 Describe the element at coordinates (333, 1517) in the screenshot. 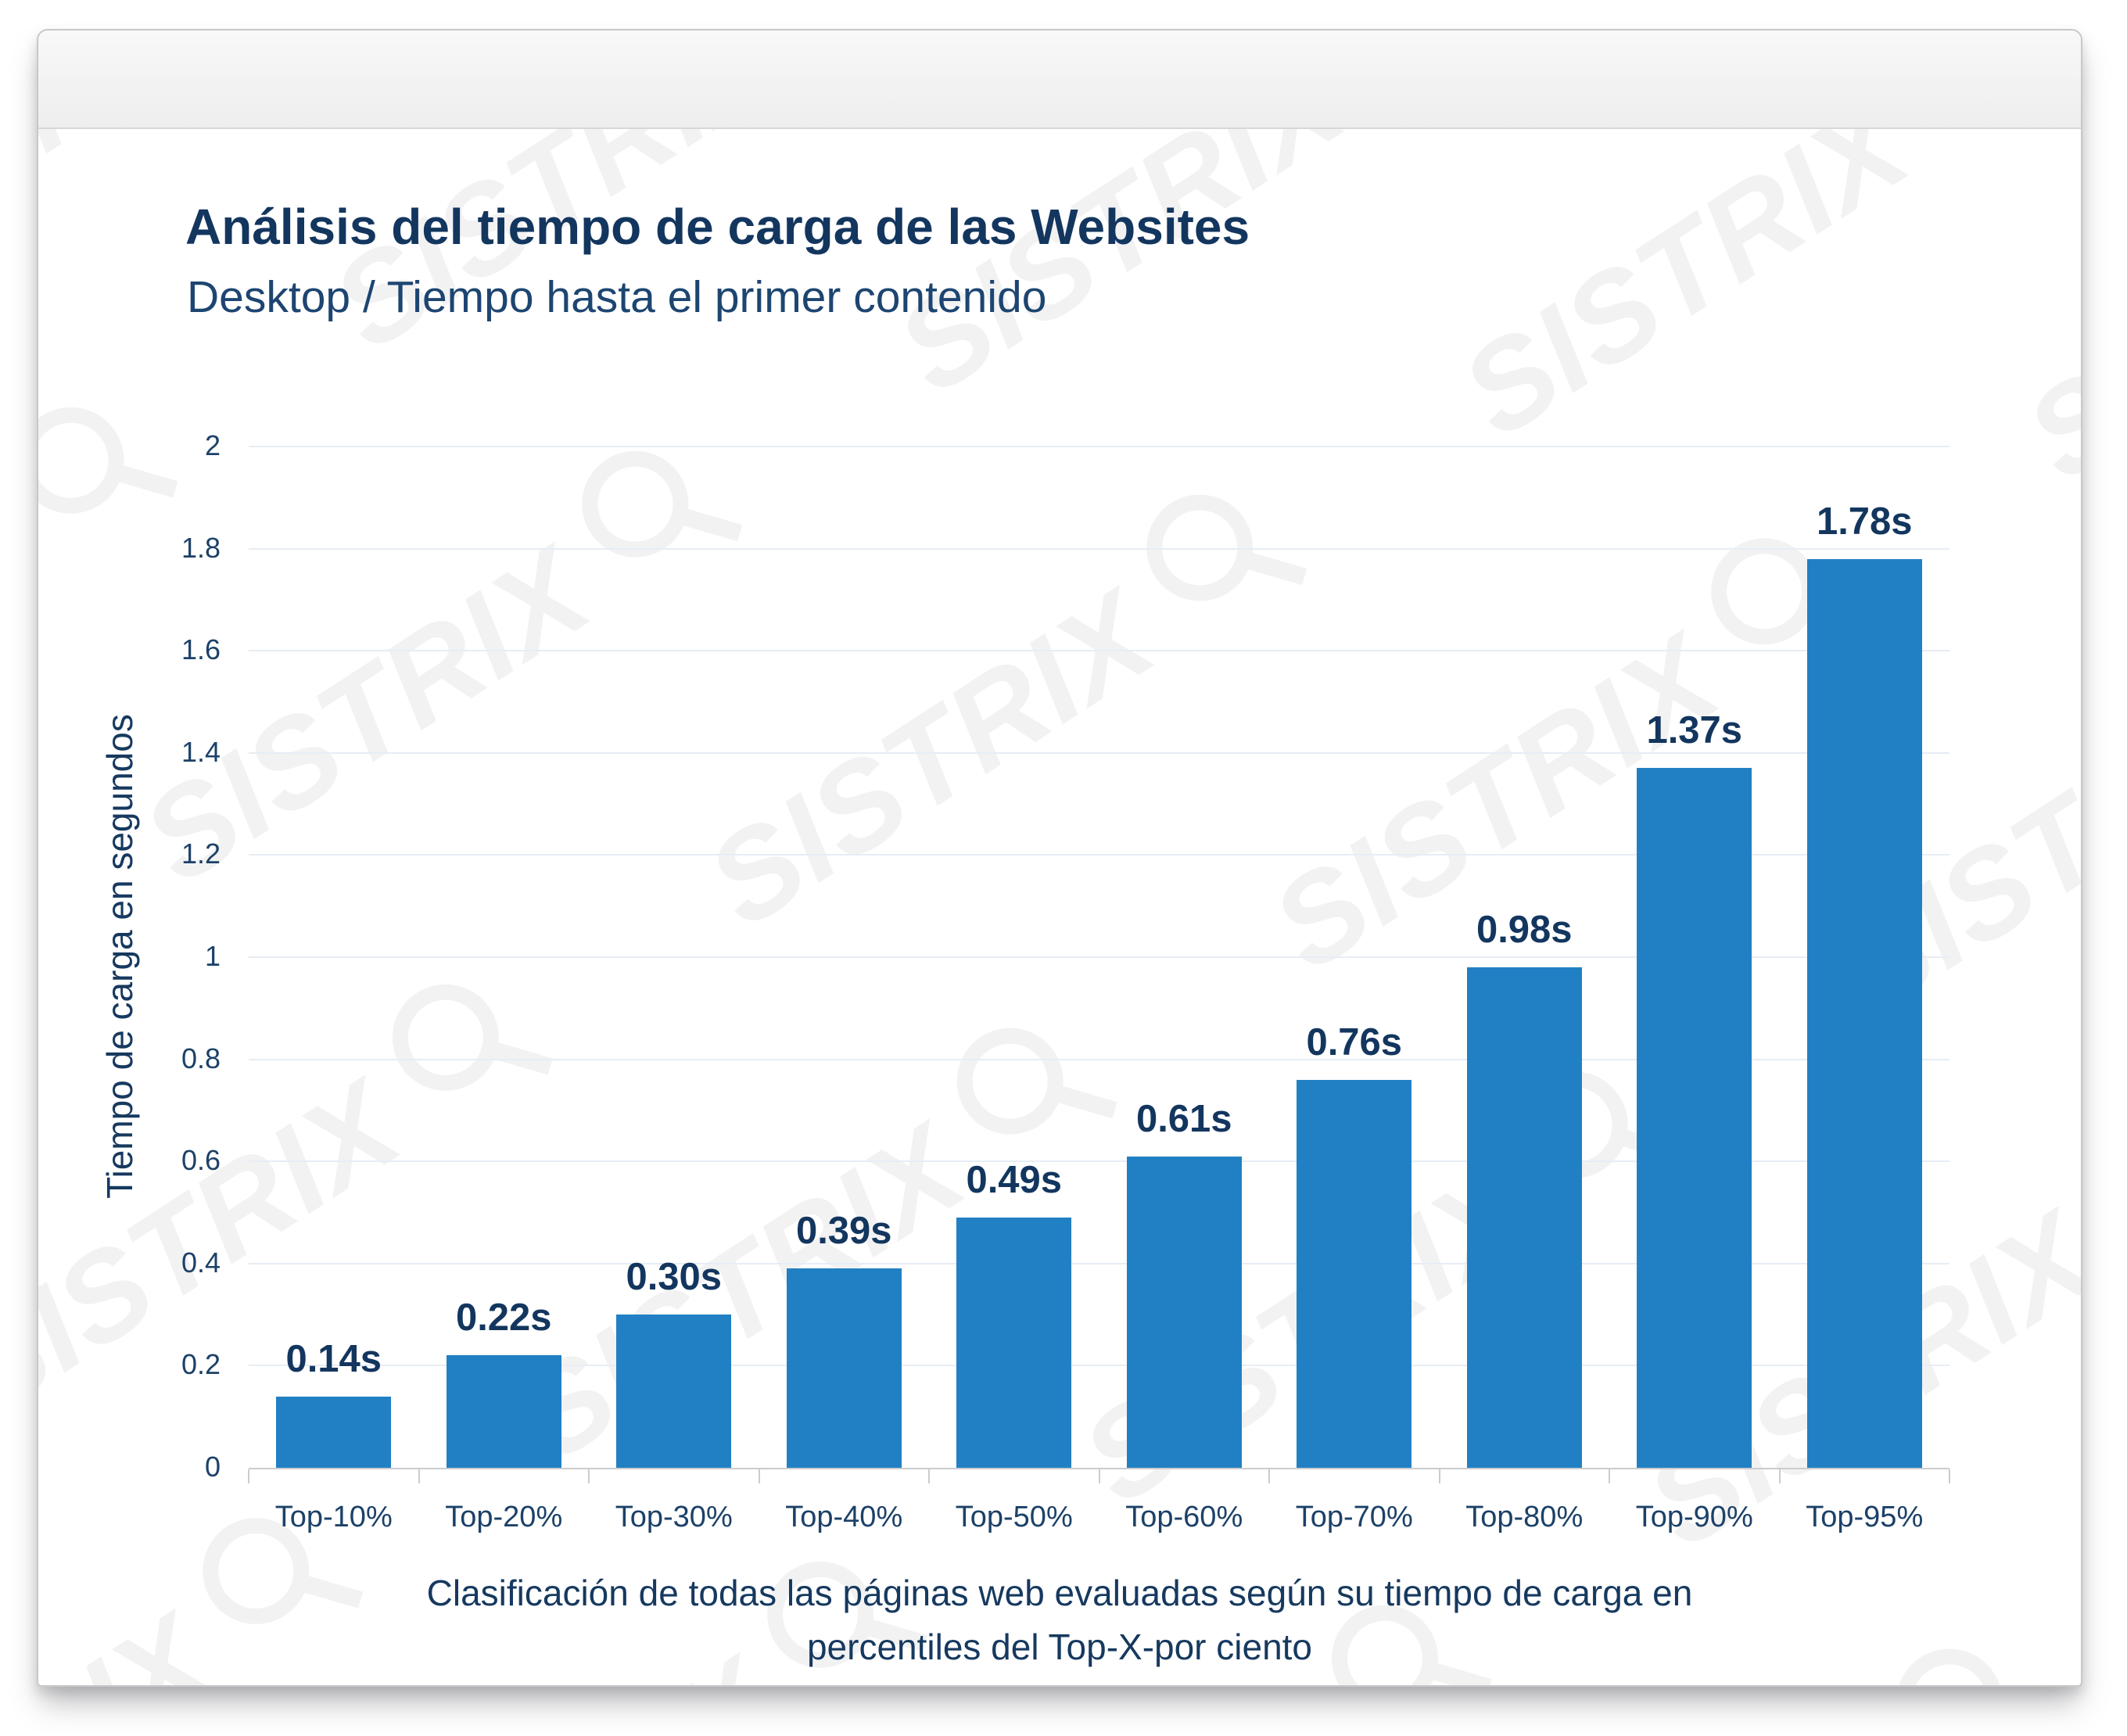

I see `x-tick-label: Top-10%` at that location.